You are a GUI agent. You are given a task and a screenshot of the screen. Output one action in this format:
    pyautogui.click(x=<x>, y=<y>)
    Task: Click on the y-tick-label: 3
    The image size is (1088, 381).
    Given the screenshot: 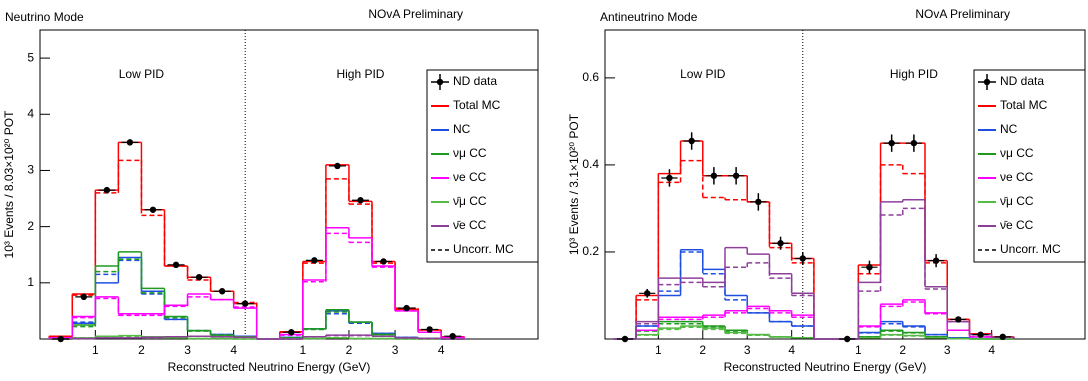 What is the action you would take?
    pyautogui.click(x=30, y=170)
    